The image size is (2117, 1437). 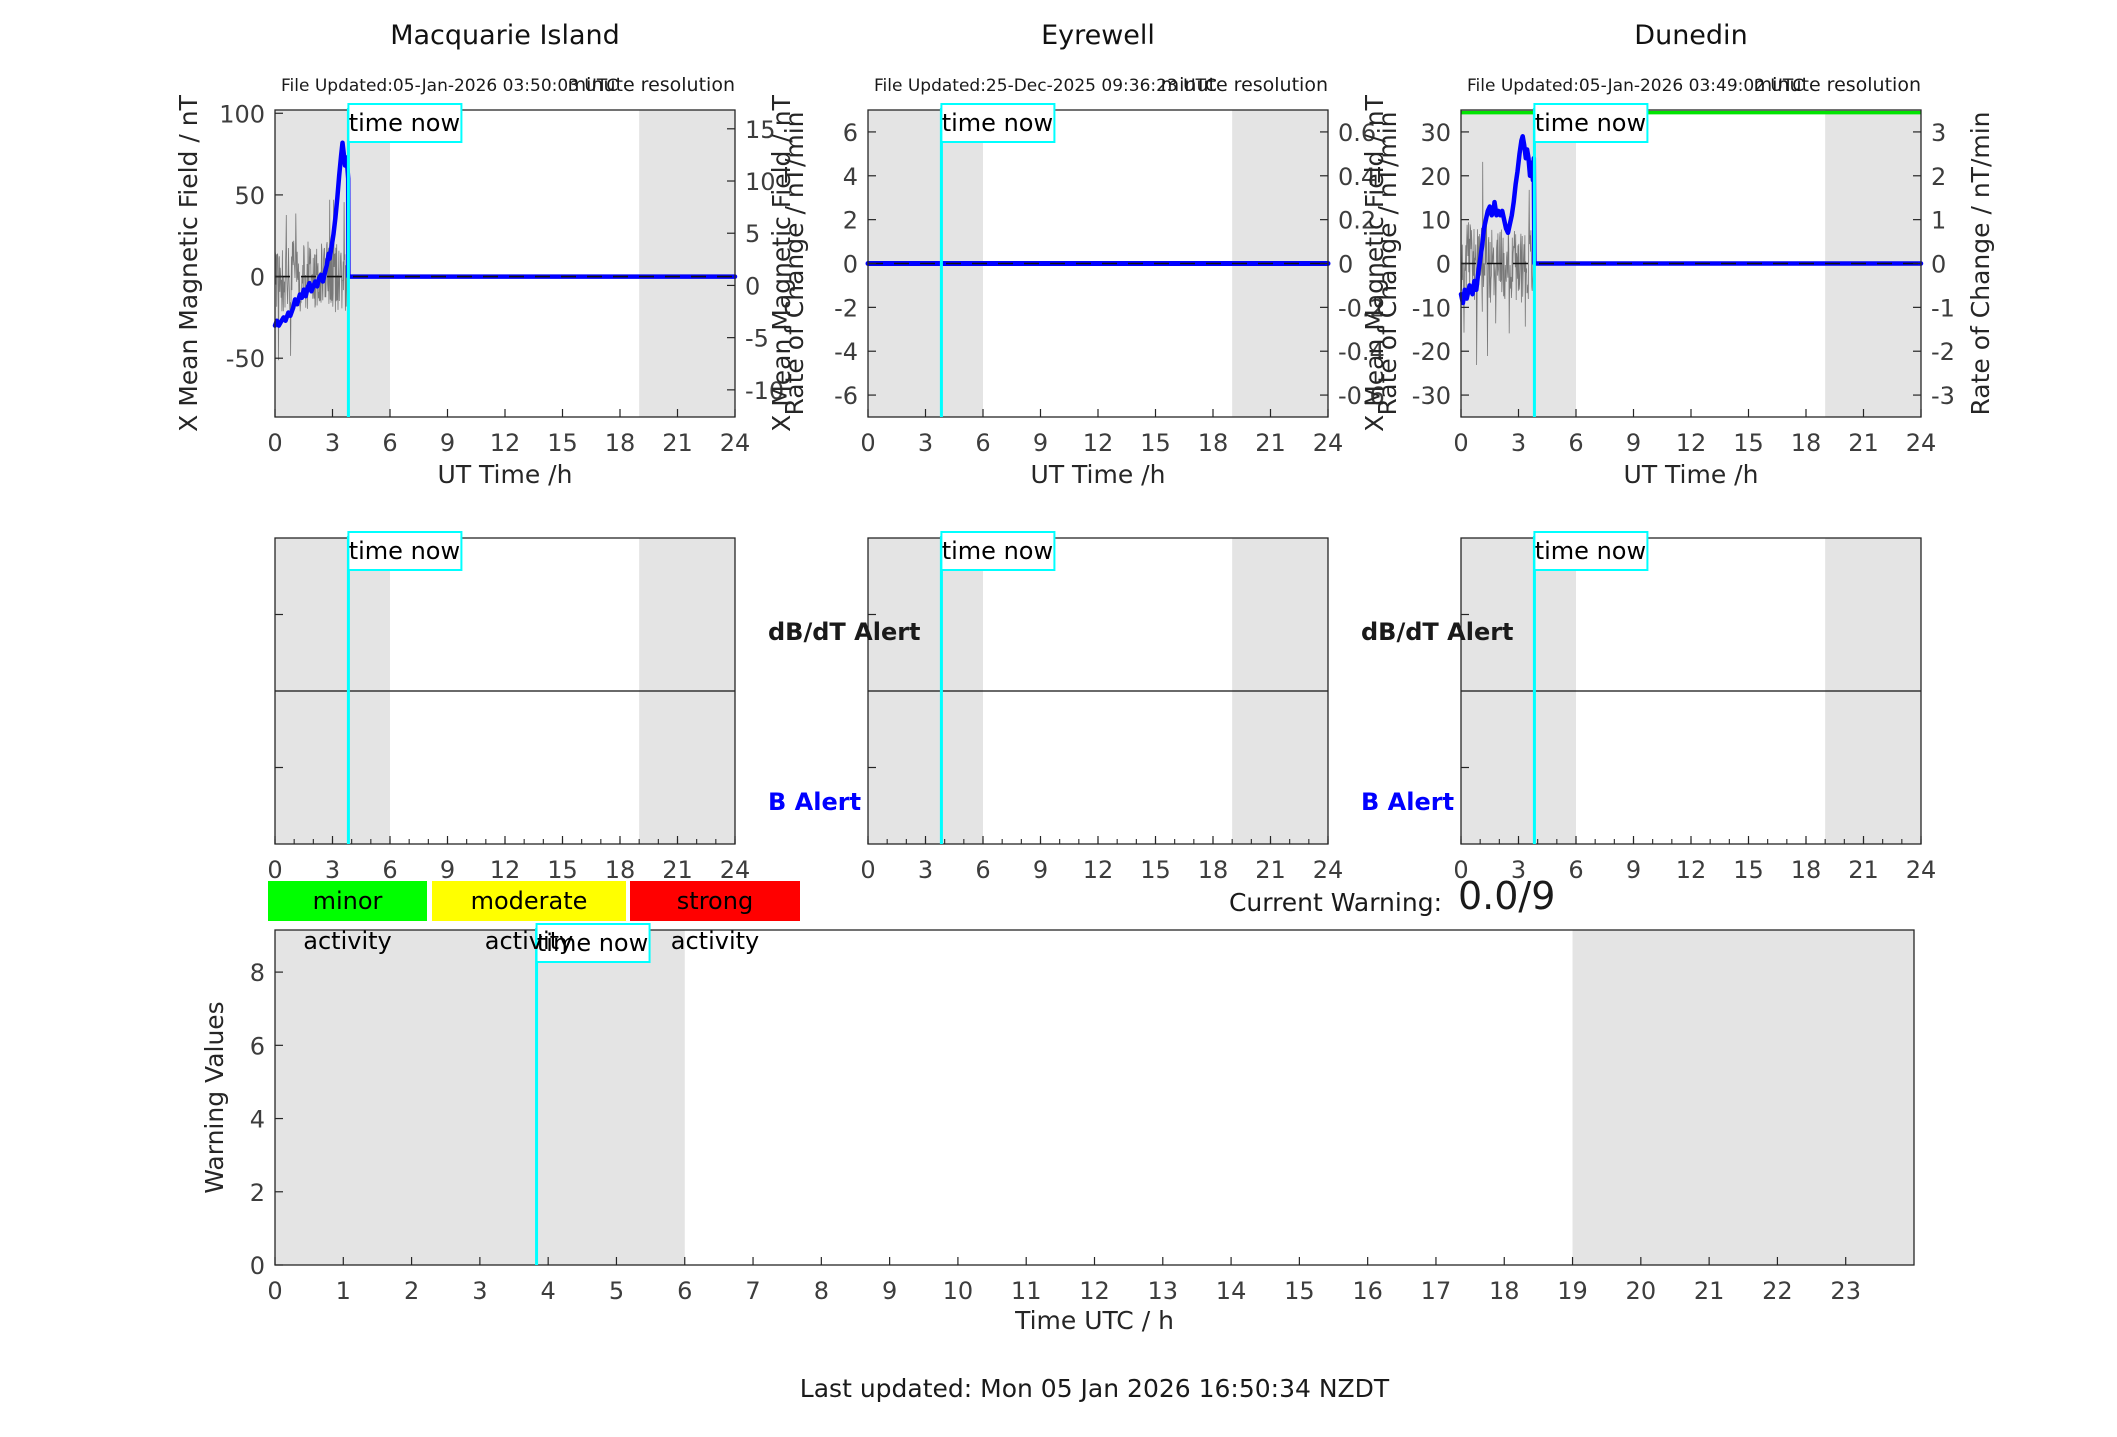 I want to click on svg-text: 19, so click(x=1572, y=1291).